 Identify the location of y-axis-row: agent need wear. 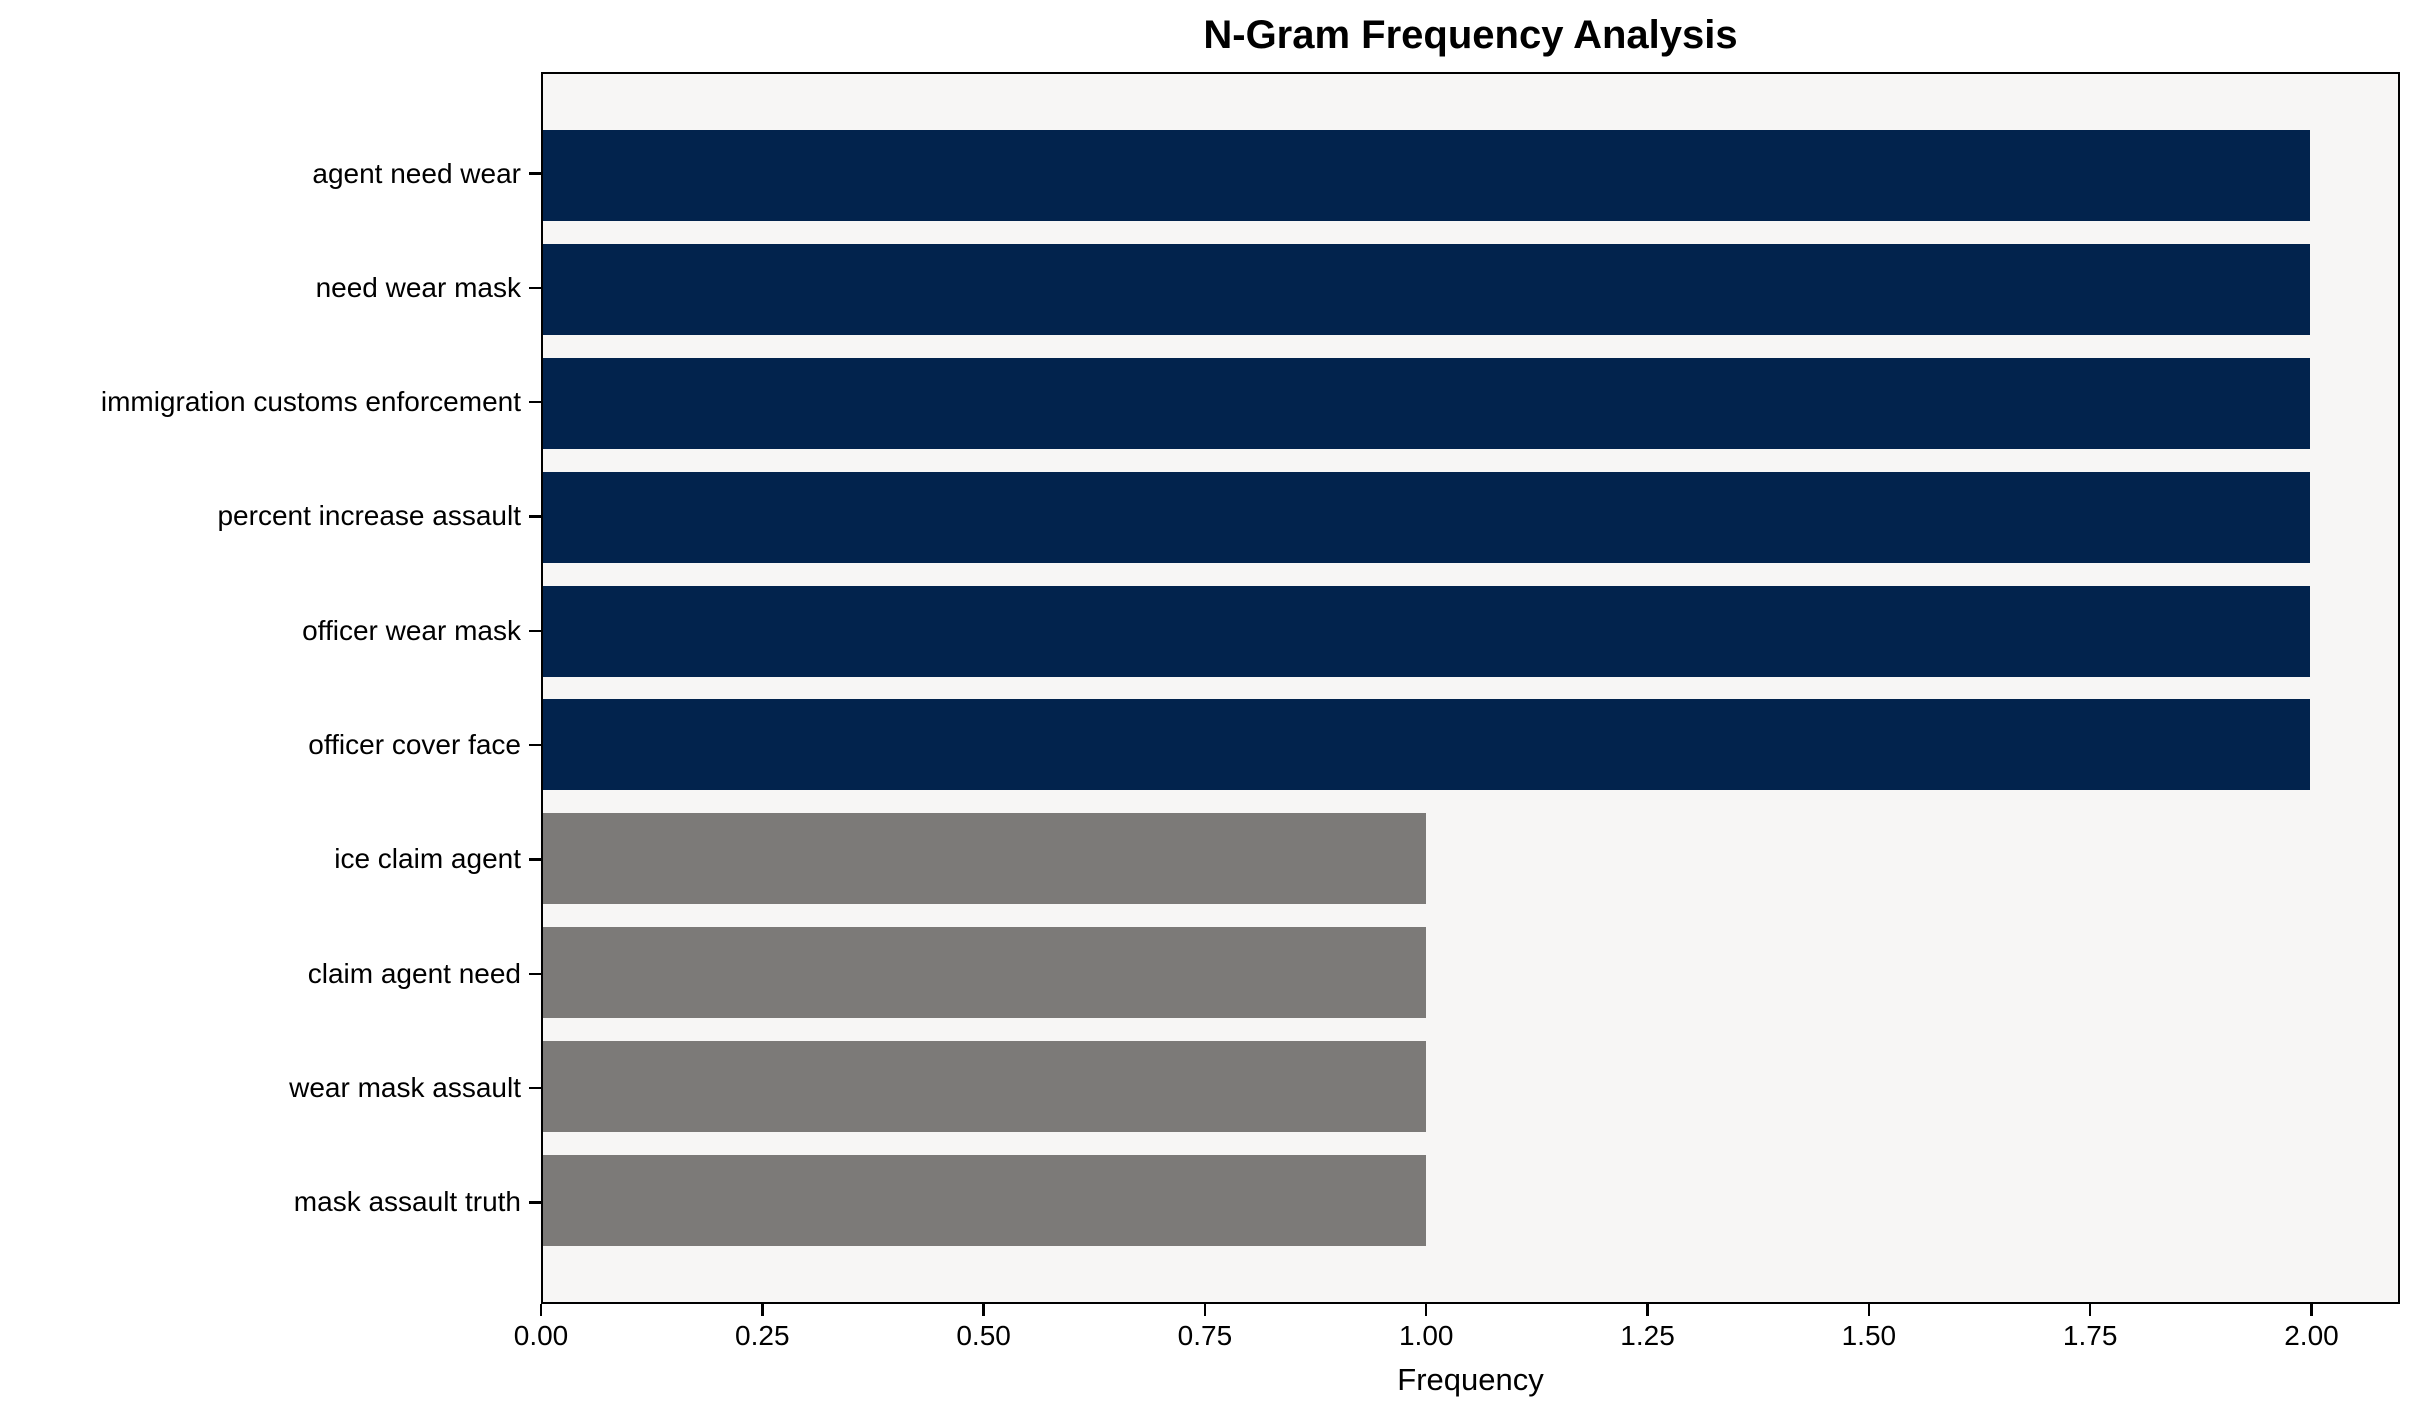
(270, 173).